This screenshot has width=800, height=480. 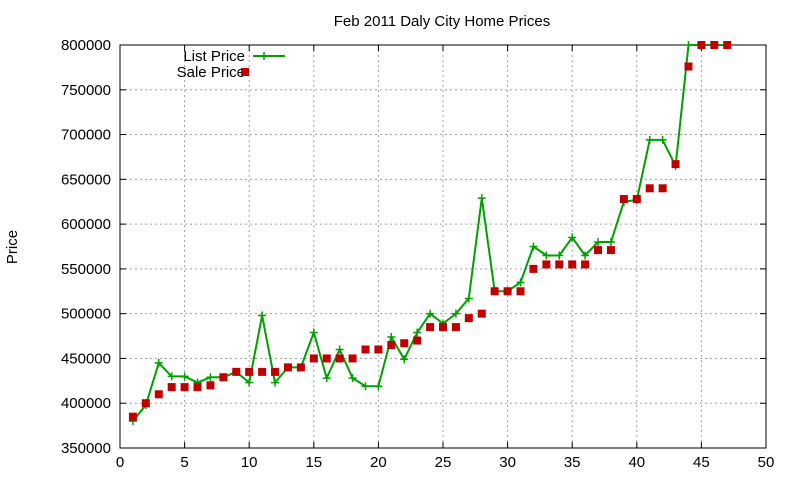 What do you see at coordinates (86, 269) in the screenshot?
I see `y-tick-label: 550000` at bounding box center [86, 269].